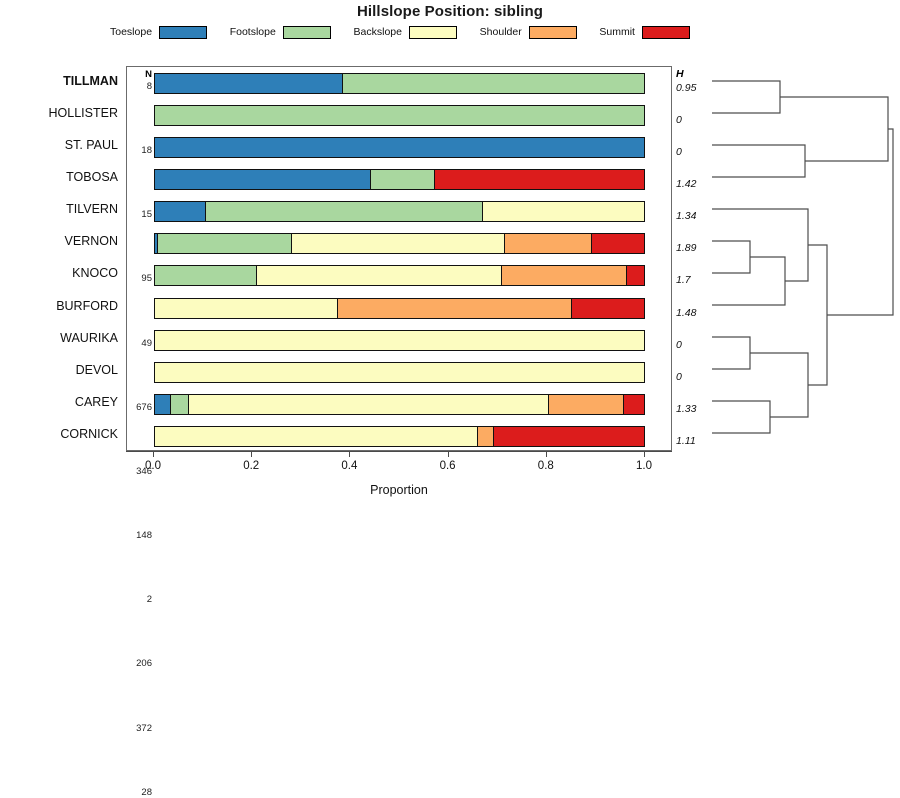 The width and height of the screenshot is (900, 798). Describe the element at coordinates (91, 145) in the screenshot. I see `series-label: ST. PAUL` at that location.